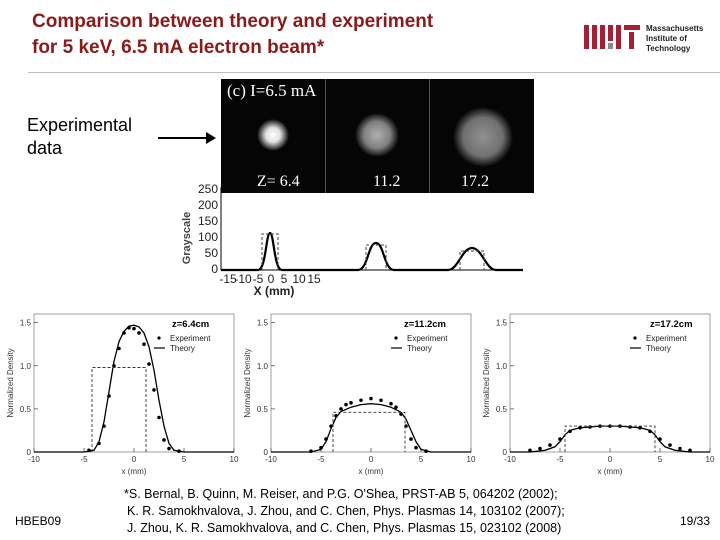  I want to click on arrow-icon, so click(187, 138).